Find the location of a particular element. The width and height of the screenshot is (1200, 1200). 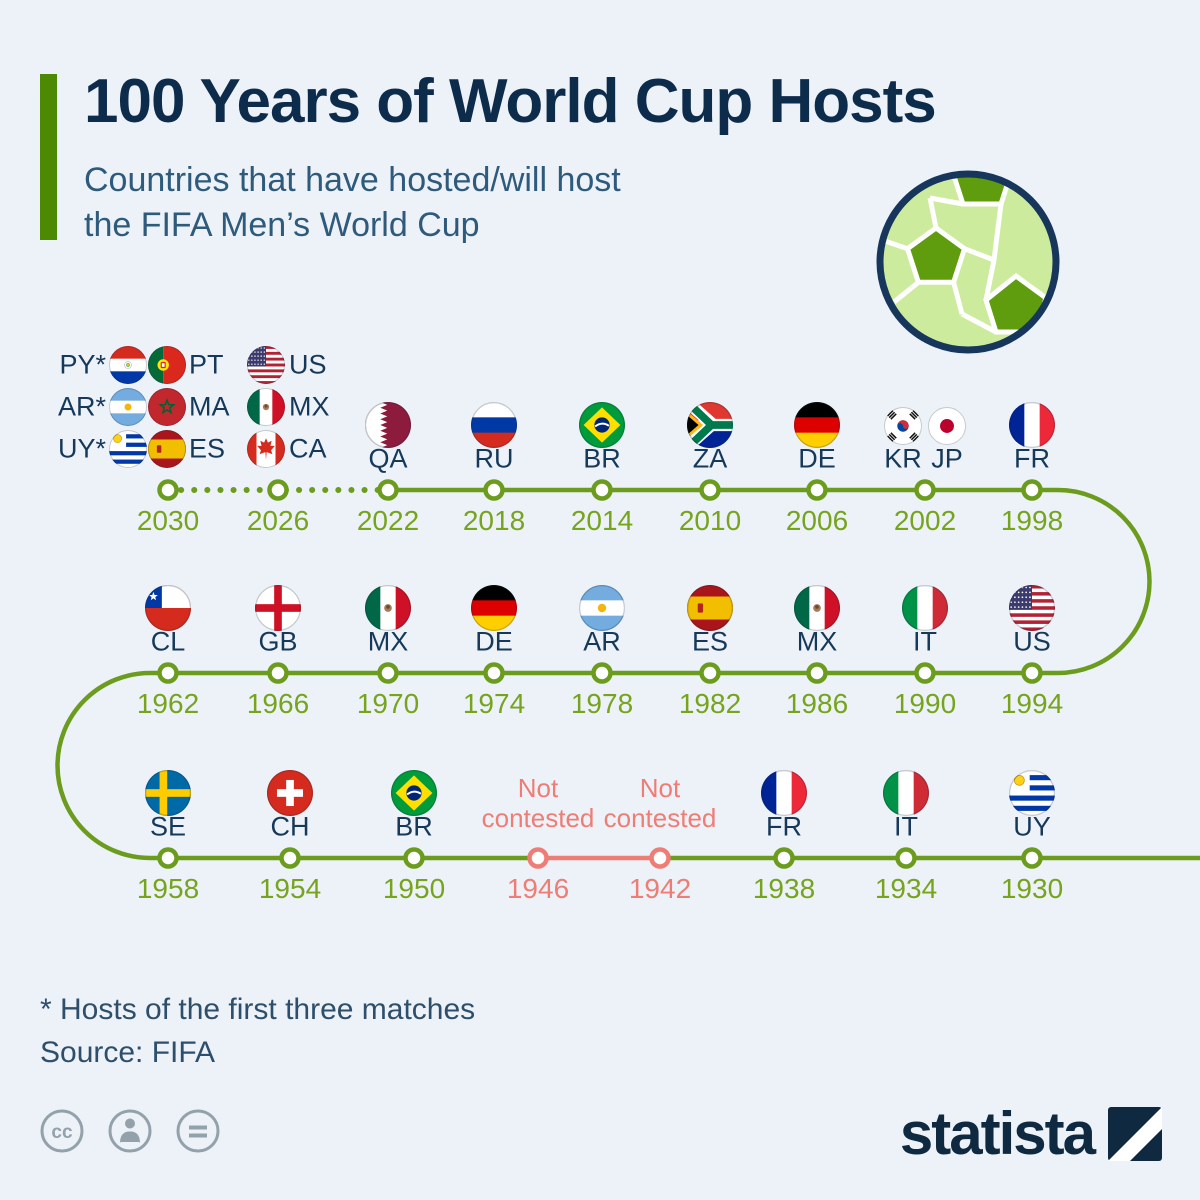

host-code-1958: SE is located at coordinates (168, 826).